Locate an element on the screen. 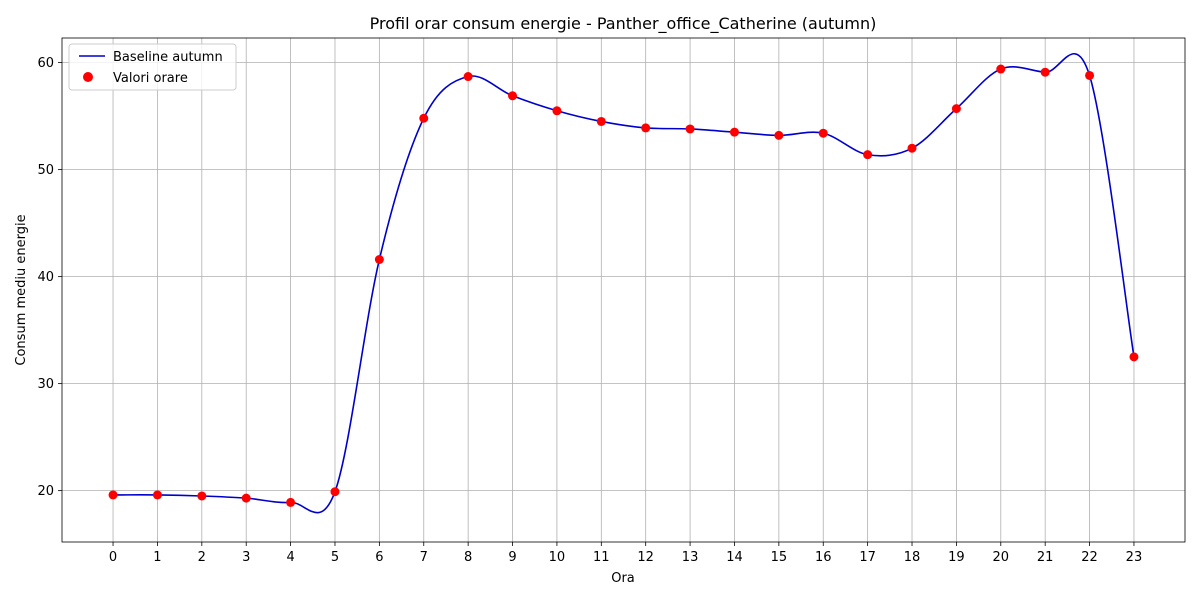 The height and width of the screenshot is (600, 1200). x-tick-label: 19 is located at coordinates (956, 557).